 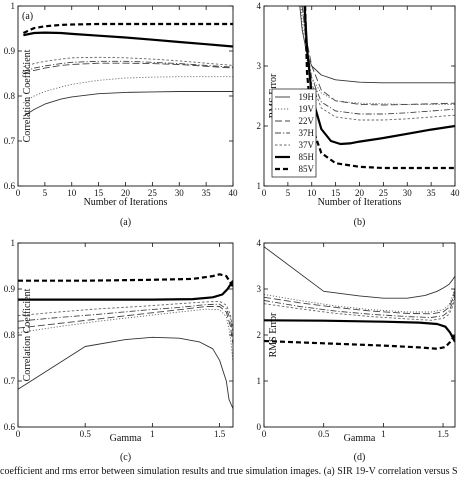 What do you see at coordinates (273, 334) in the screenshot?
I see `y-axis-label: RMS Error` at bounding box center [273, 334].